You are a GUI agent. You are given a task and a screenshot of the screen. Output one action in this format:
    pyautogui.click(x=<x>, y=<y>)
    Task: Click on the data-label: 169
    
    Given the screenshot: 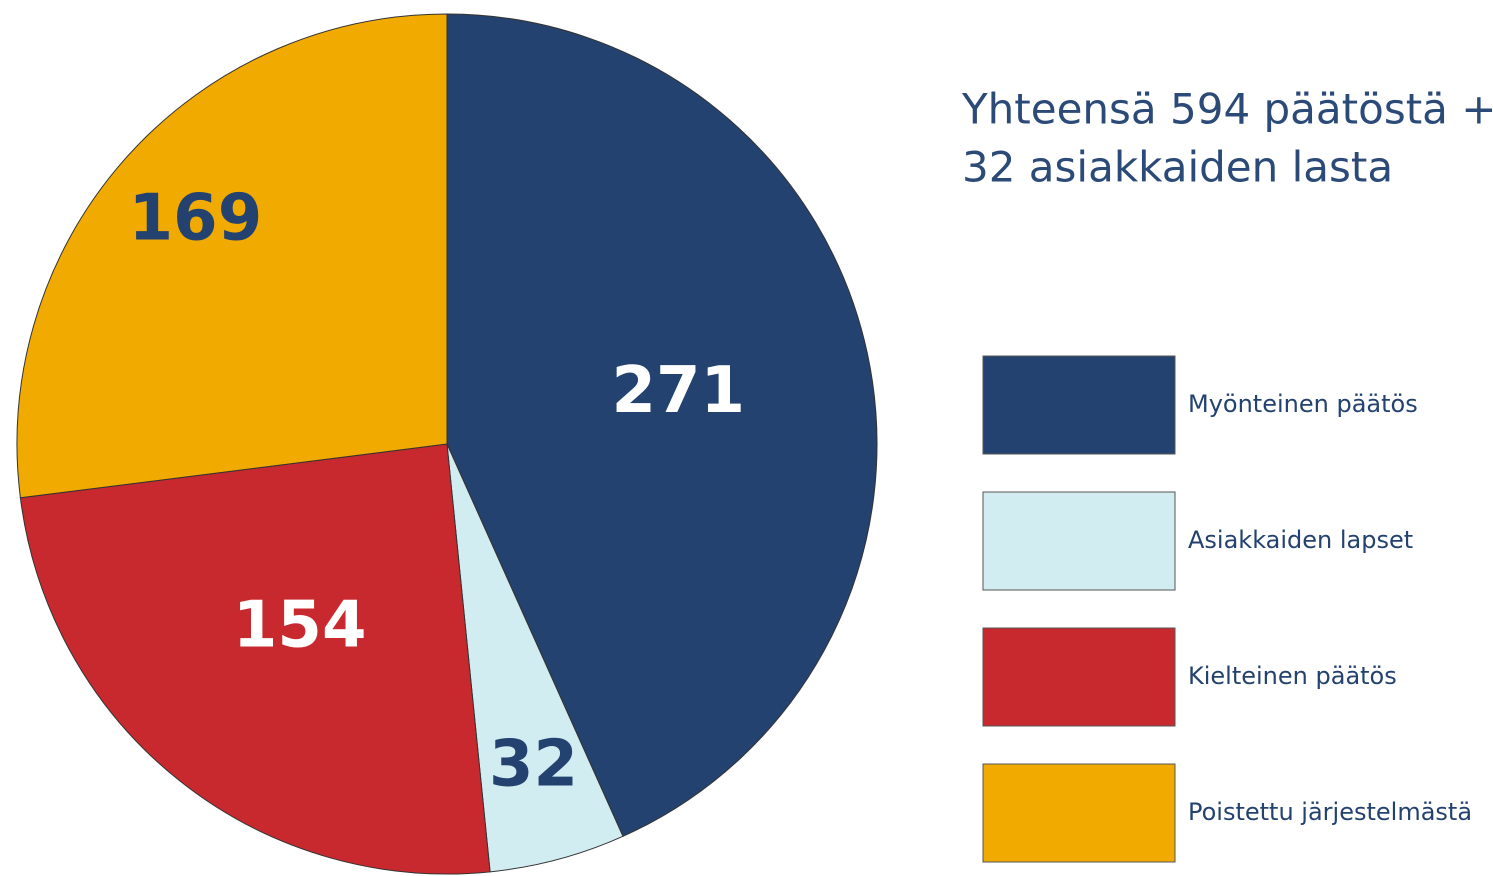 What is the action you would take?
    pyautogui.click(x=196, y=219)
    